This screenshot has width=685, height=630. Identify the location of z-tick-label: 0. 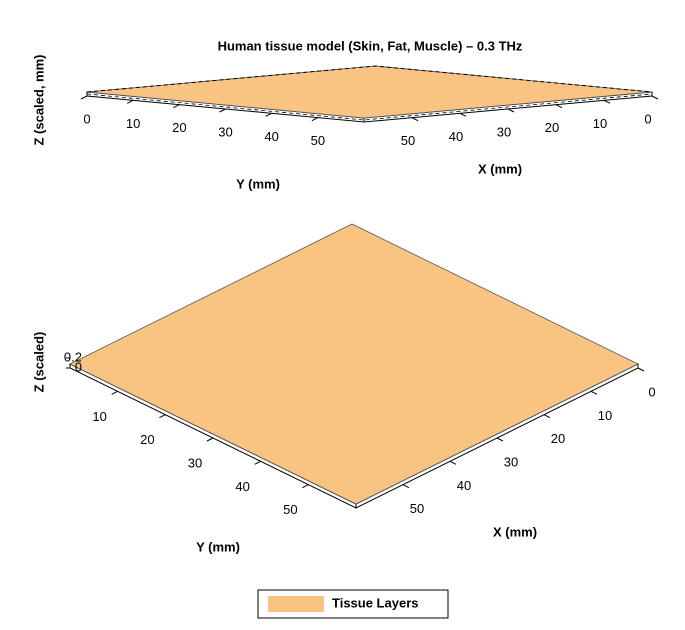
(78, 366).